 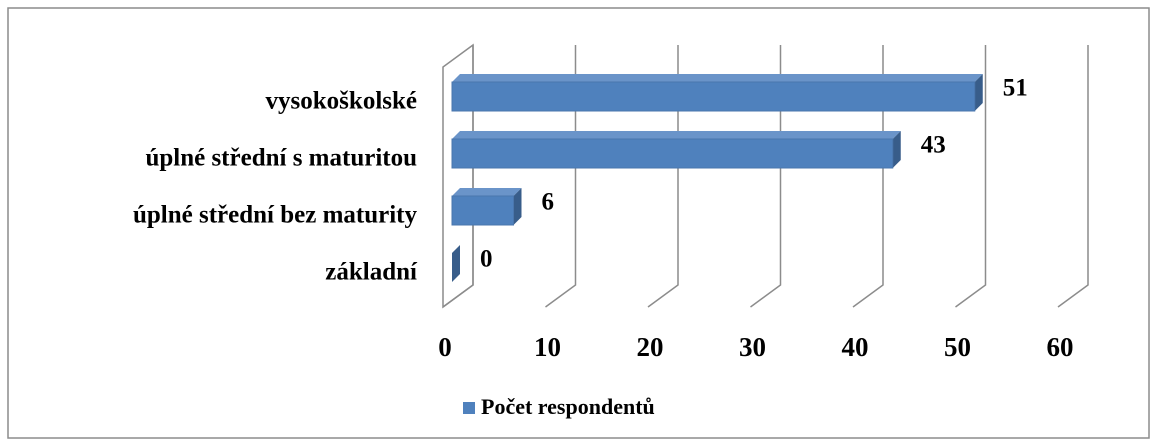 What do you see at coordinates (371, 272) in the screenshot?
I see `y-tick-label: základní` at bounding box center [371, 272].